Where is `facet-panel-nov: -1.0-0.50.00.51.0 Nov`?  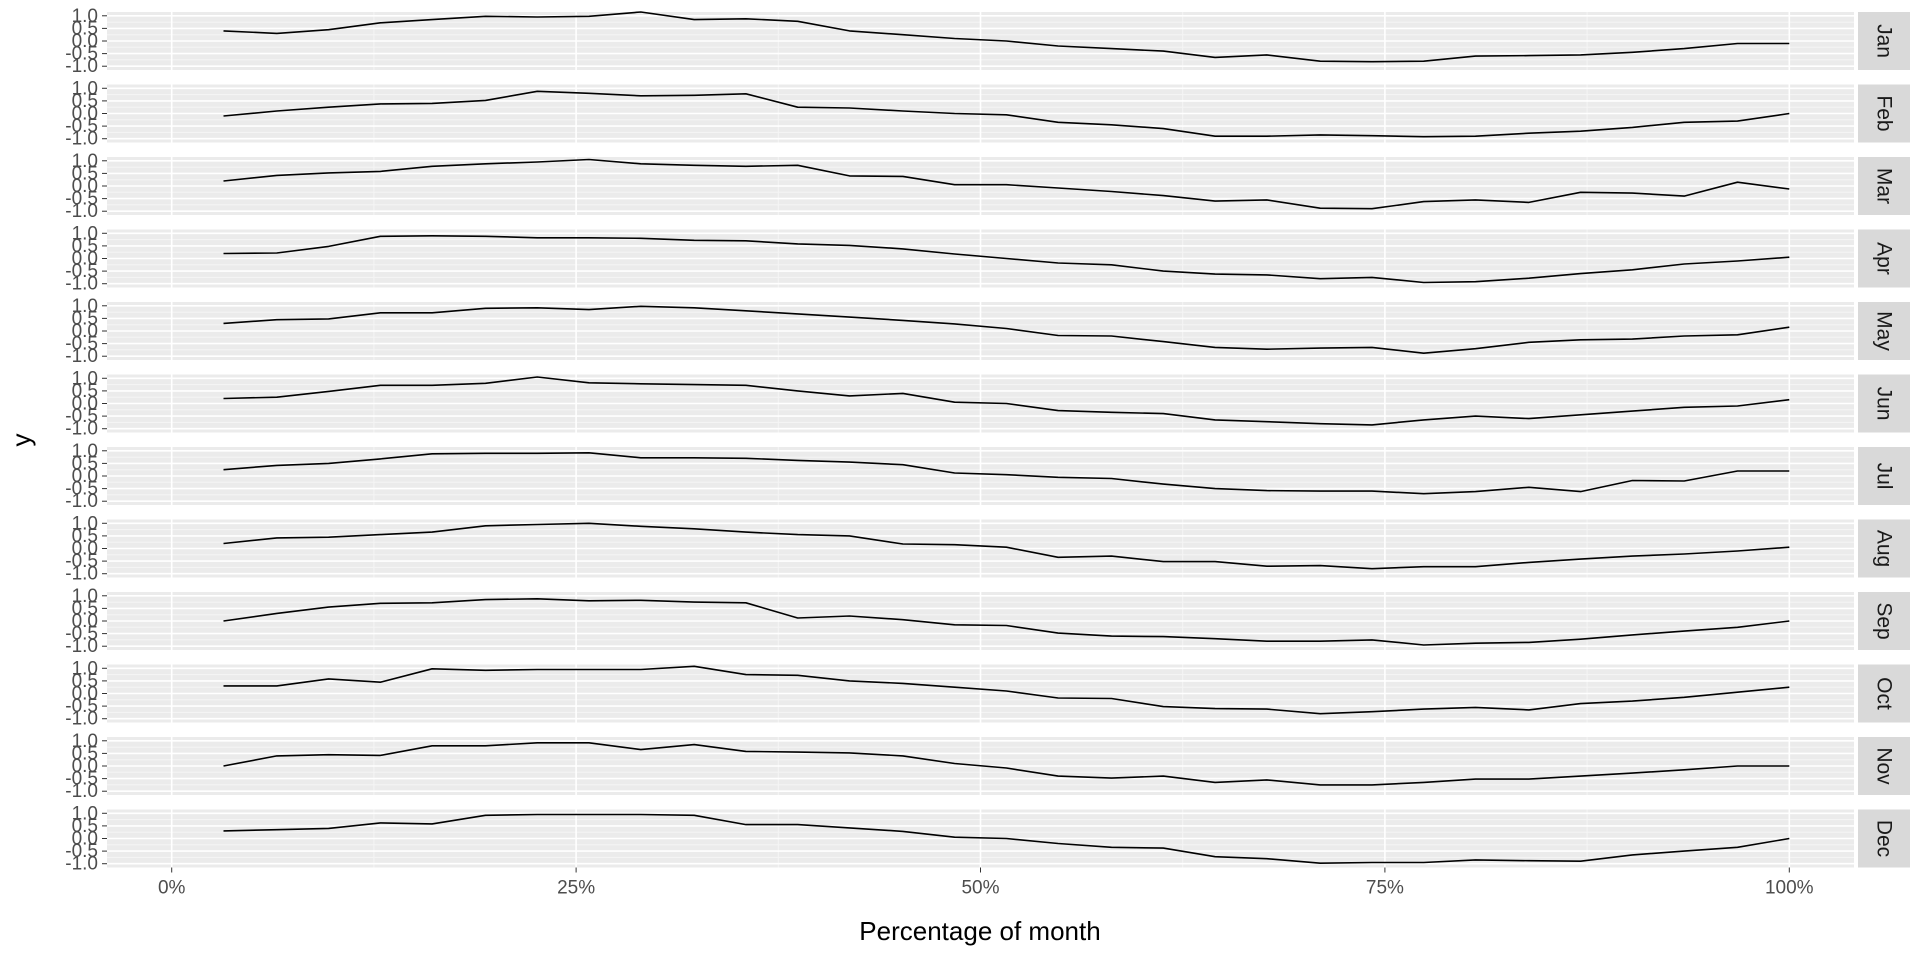
facet-panel-nov: -1.0-0.50.00.51.0 Nov is located at coordinates (987, 766).